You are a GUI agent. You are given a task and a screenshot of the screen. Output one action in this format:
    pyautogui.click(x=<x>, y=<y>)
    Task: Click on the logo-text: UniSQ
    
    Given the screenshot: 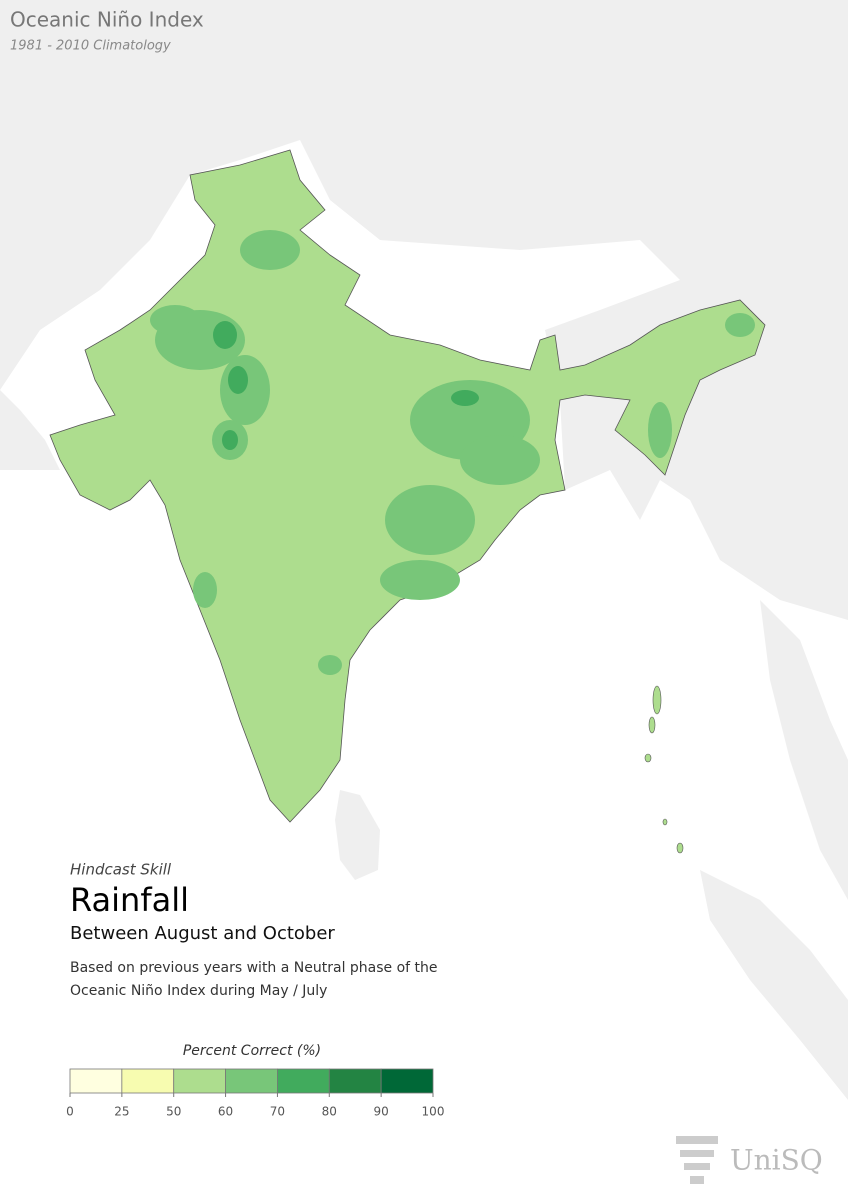 What is the action you would take?
    pyautogui.click(x=776, y=1160)
    